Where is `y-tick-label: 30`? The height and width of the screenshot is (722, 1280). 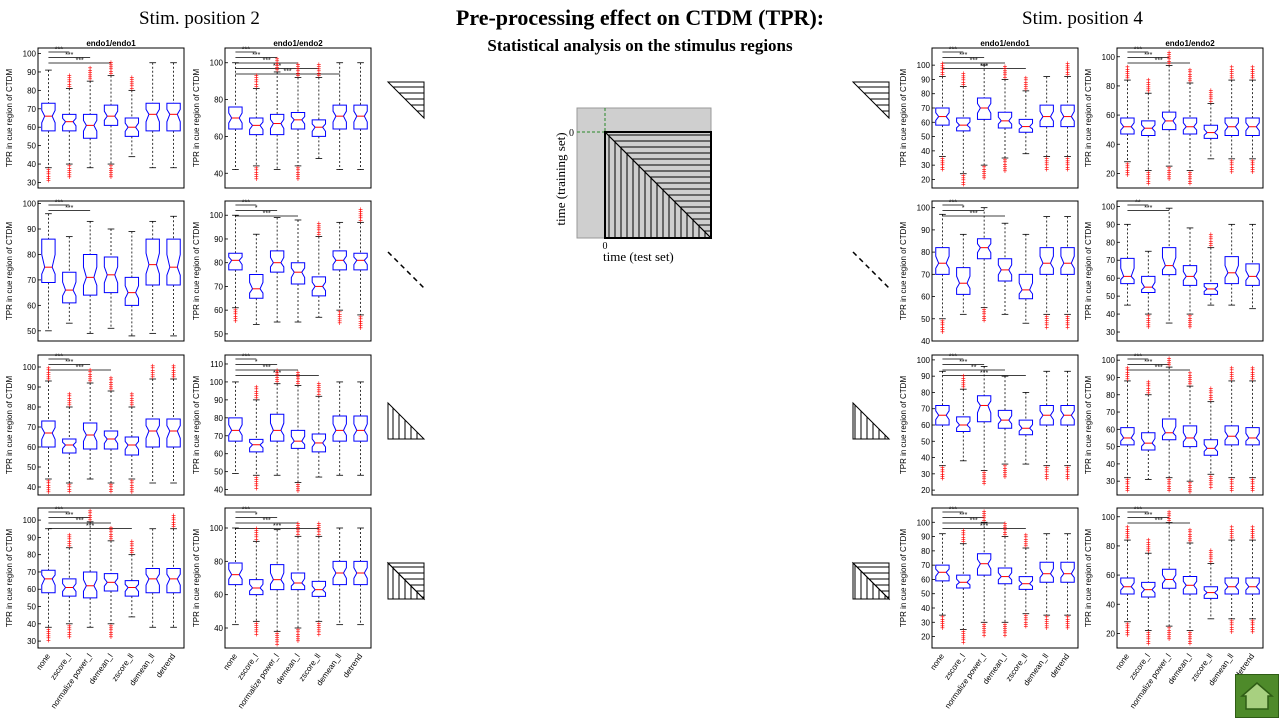
y-tick-label: 30 is located at coordinates (925, 165).